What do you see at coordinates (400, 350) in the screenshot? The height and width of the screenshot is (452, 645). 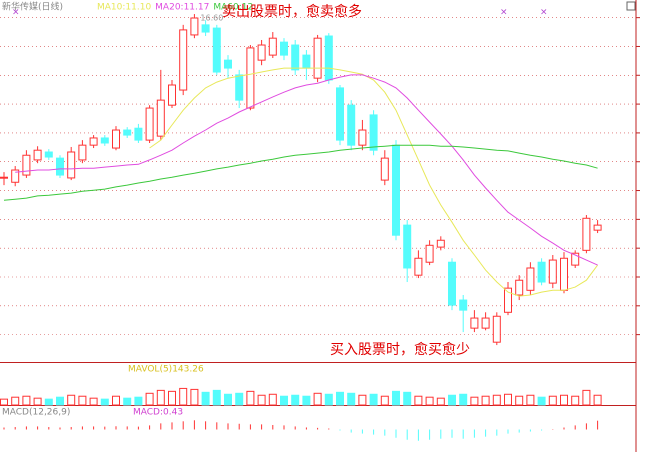 I see `annotation: 买入股票时，愈买愈少` at bounding box center [400, 350].